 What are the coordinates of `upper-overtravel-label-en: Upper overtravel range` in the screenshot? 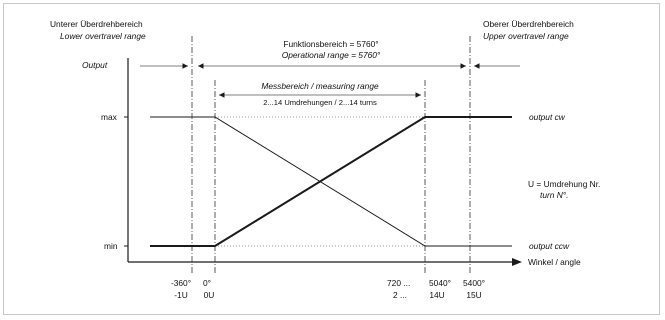 It's located at (526, 36).